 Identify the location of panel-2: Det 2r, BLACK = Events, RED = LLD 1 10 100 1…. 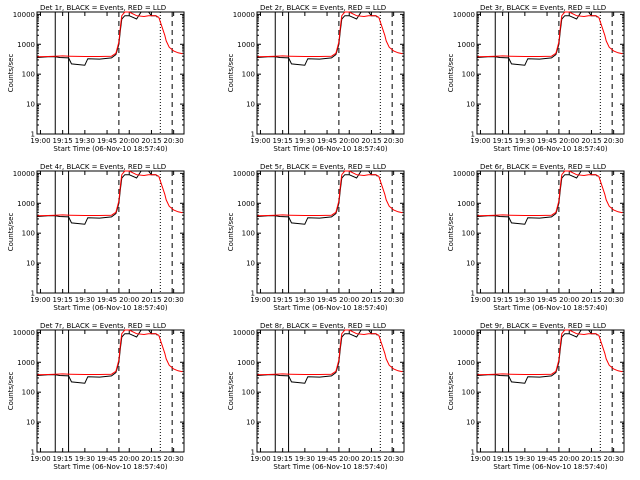
(316, 78).